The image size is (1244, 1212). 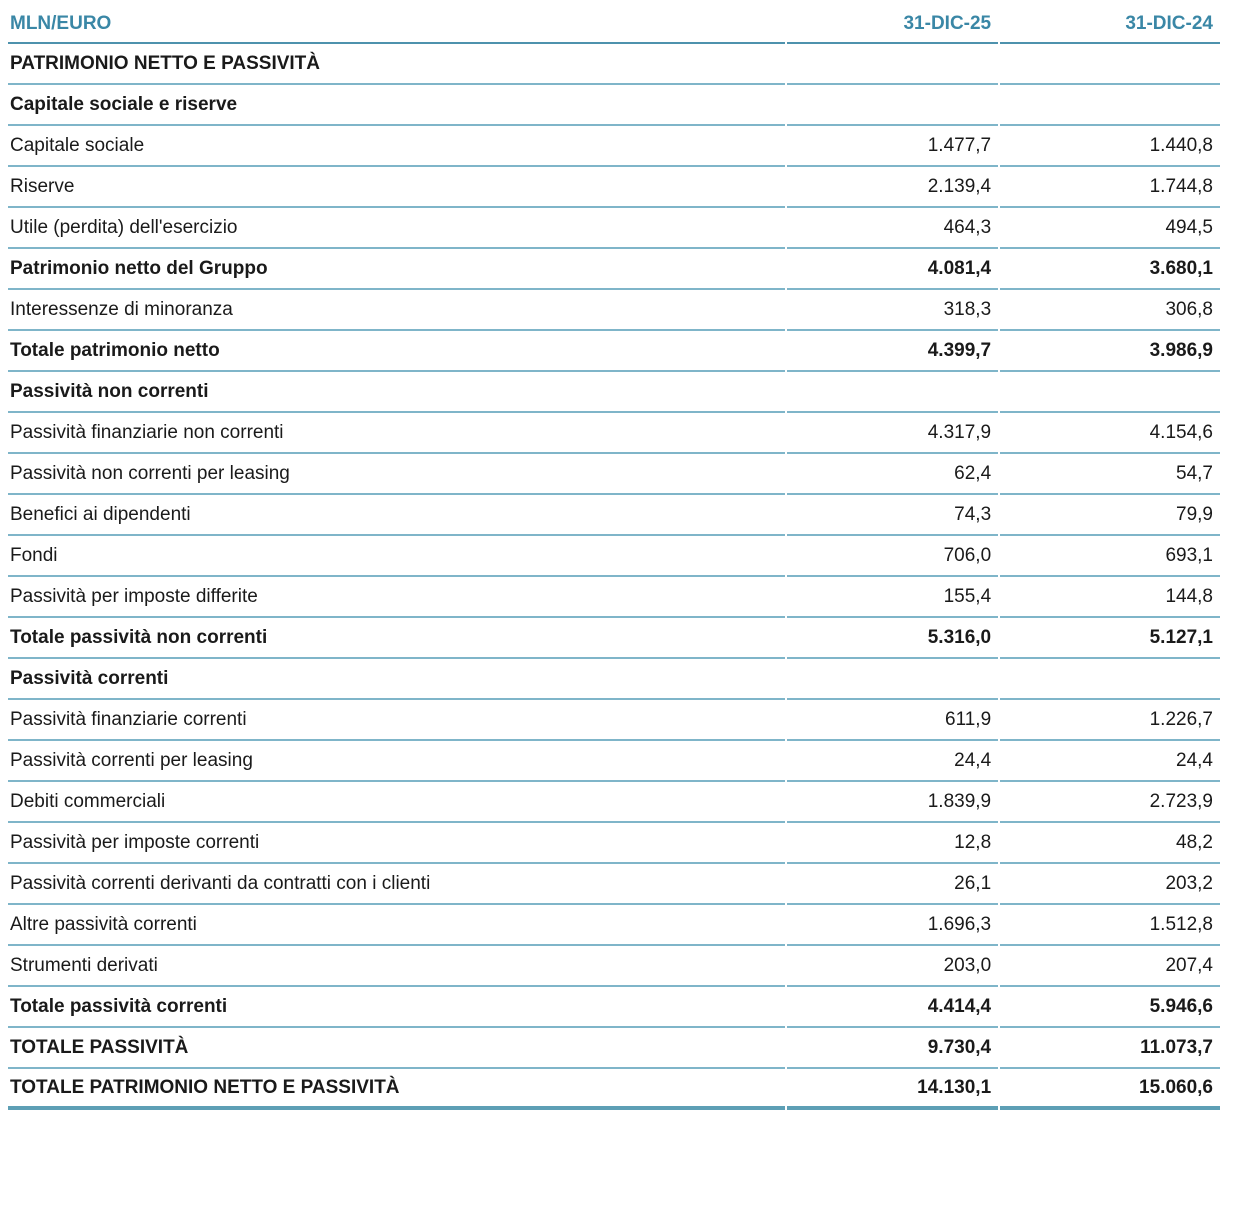 What do you see at coordinates (396, 433) in the screenshot?
I see `row-label: Passività finanziarie non correnti` at bounding box center [396, 433].